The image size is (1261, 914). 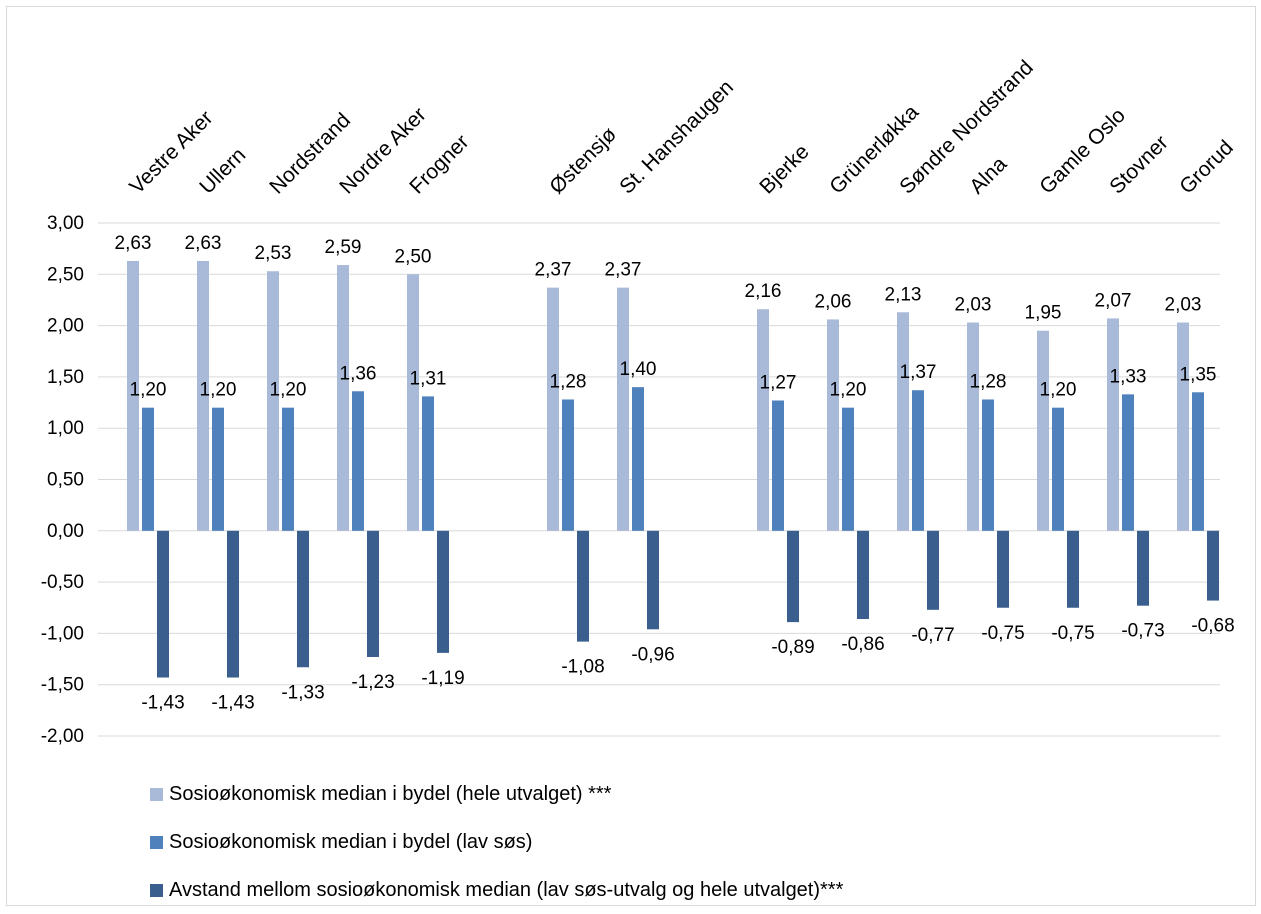 What do you see at coordinates (1206, 167) in the screenshot?
I see `category-label: Grorud` at bounding box center [1206, 167].